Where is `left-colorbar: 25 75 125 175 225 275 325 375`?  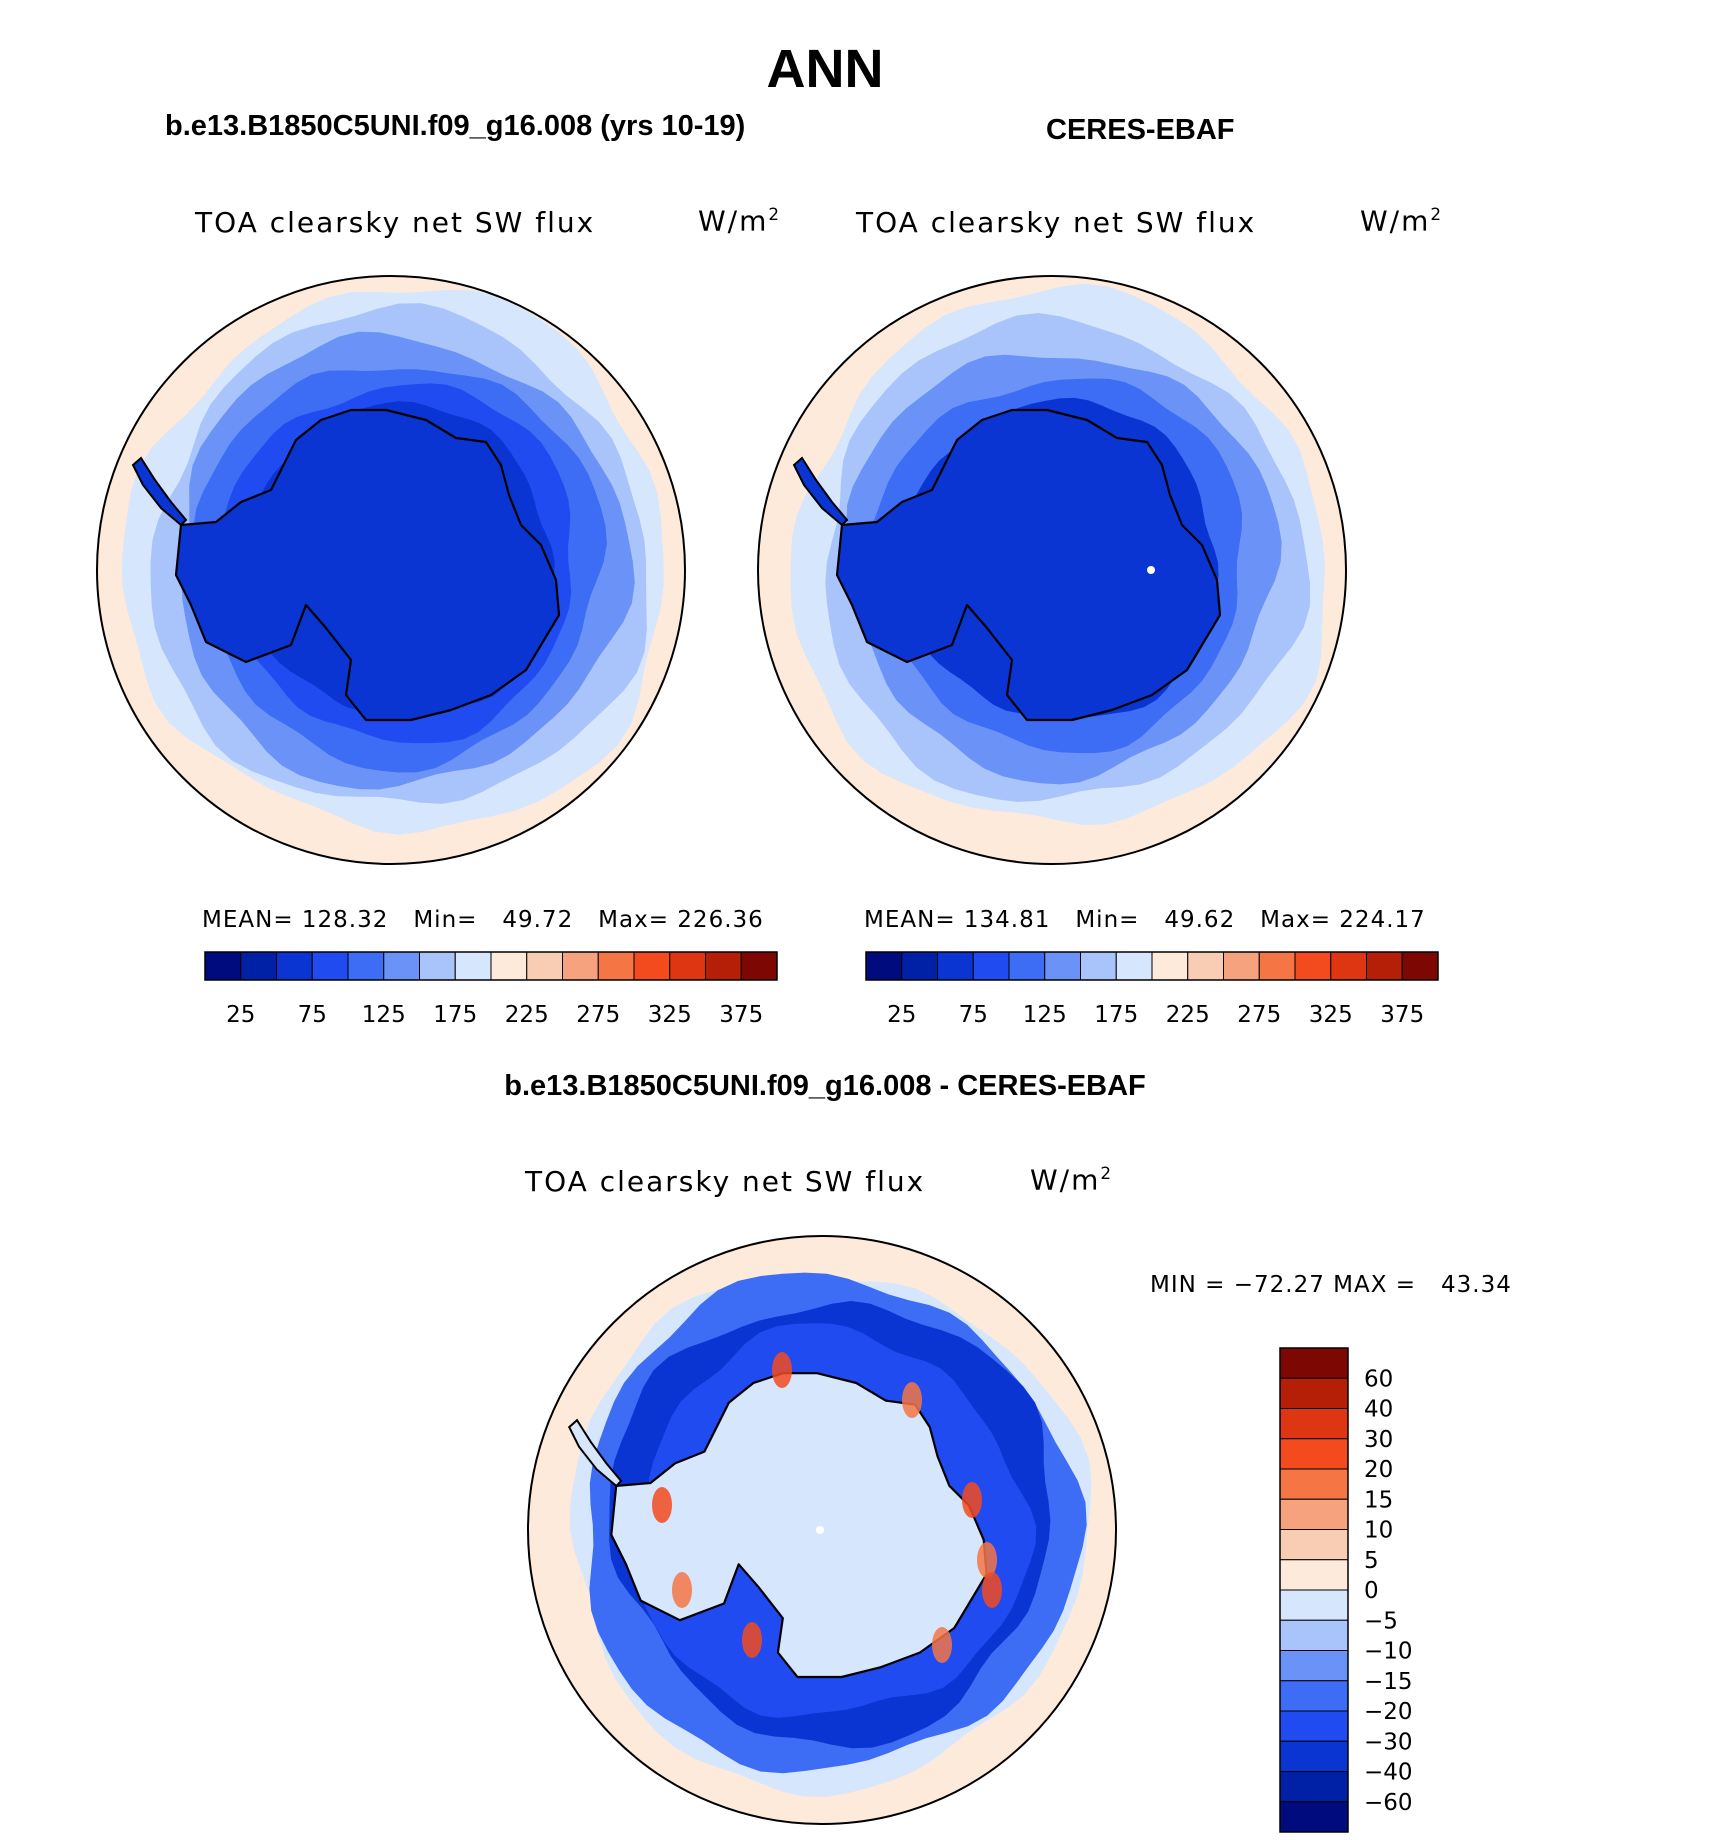 left-colorbar: 25 75 125 175 225 275 325 375 is located at coordinates (491, 989).